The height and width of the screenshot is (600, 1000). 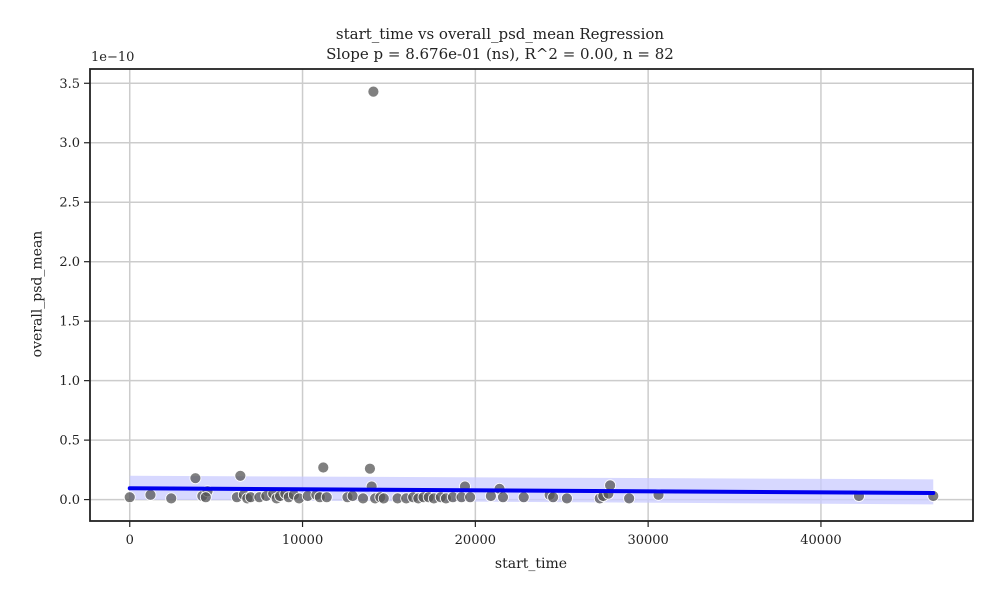 I want to click on y-tick-label: 3.0, so click(x=69, y=143).